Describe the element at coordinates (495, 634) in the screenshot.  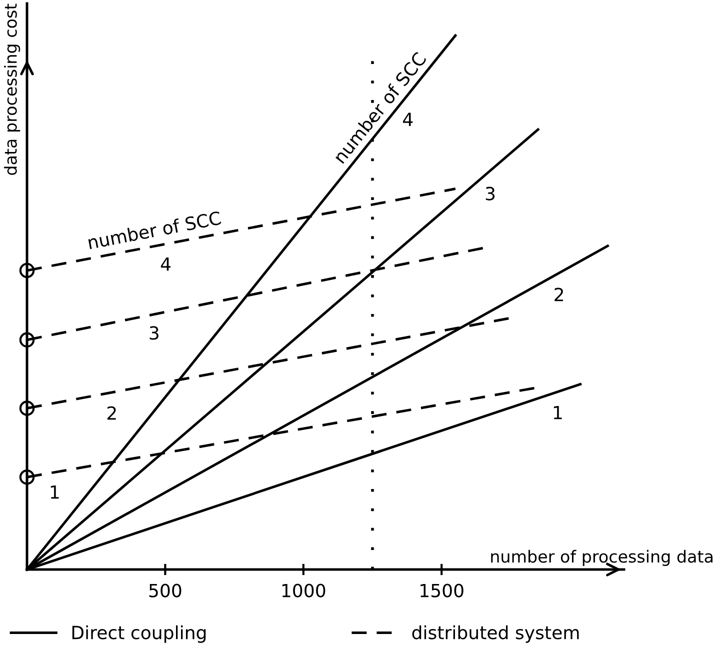
I see `legend-label: distributed system` at that location.